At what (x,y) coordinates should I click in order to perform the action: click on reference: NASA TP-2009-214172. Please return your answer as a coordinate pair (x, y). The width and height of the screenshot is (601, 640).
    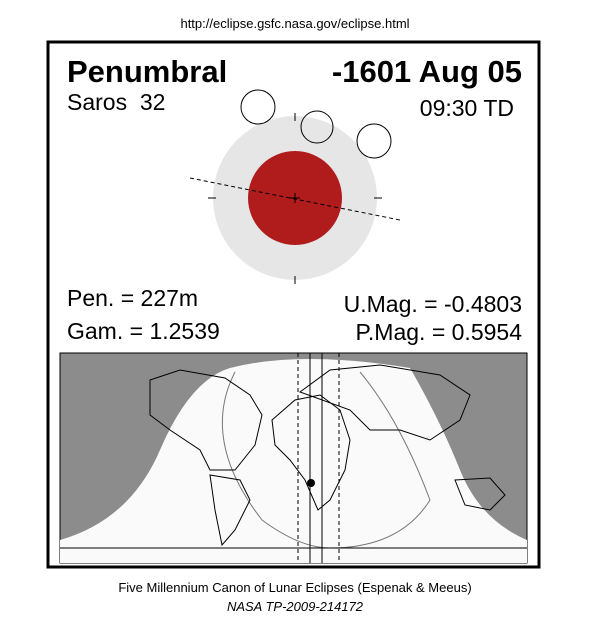
    Looking at the image, I should click on (295, 606).